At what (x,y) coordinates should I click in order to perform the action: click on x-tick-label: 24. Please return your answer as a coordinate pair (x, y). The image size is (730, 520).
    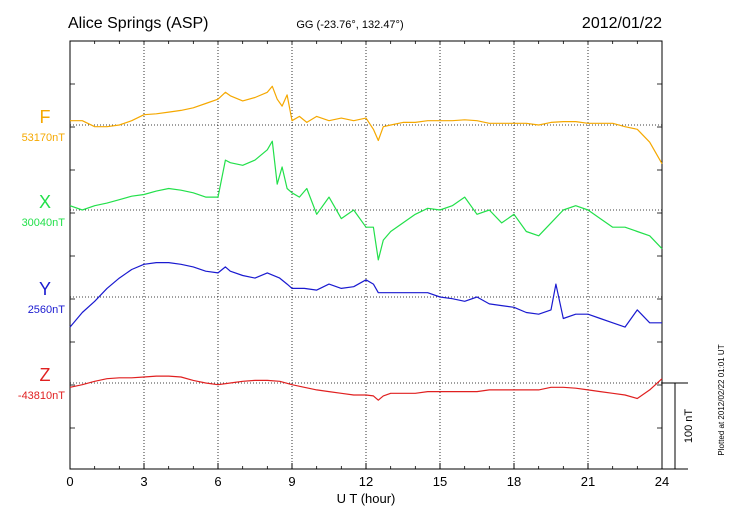
    Looking at the image, I should click on (662, 481).